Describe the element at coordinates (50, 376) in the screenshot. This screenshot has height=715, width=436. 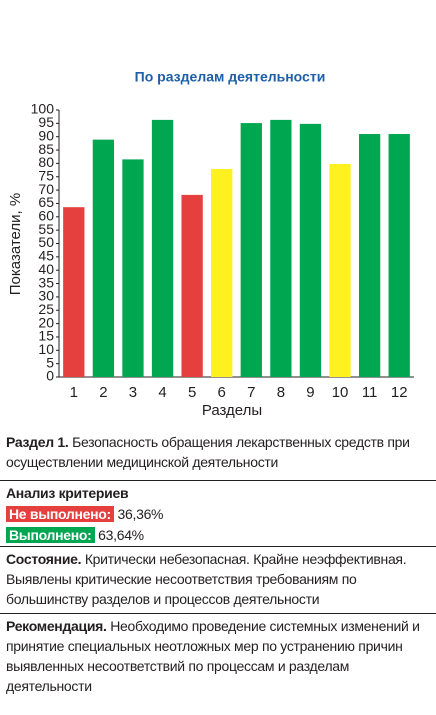
I see `y-tick-label: 0` at that location.